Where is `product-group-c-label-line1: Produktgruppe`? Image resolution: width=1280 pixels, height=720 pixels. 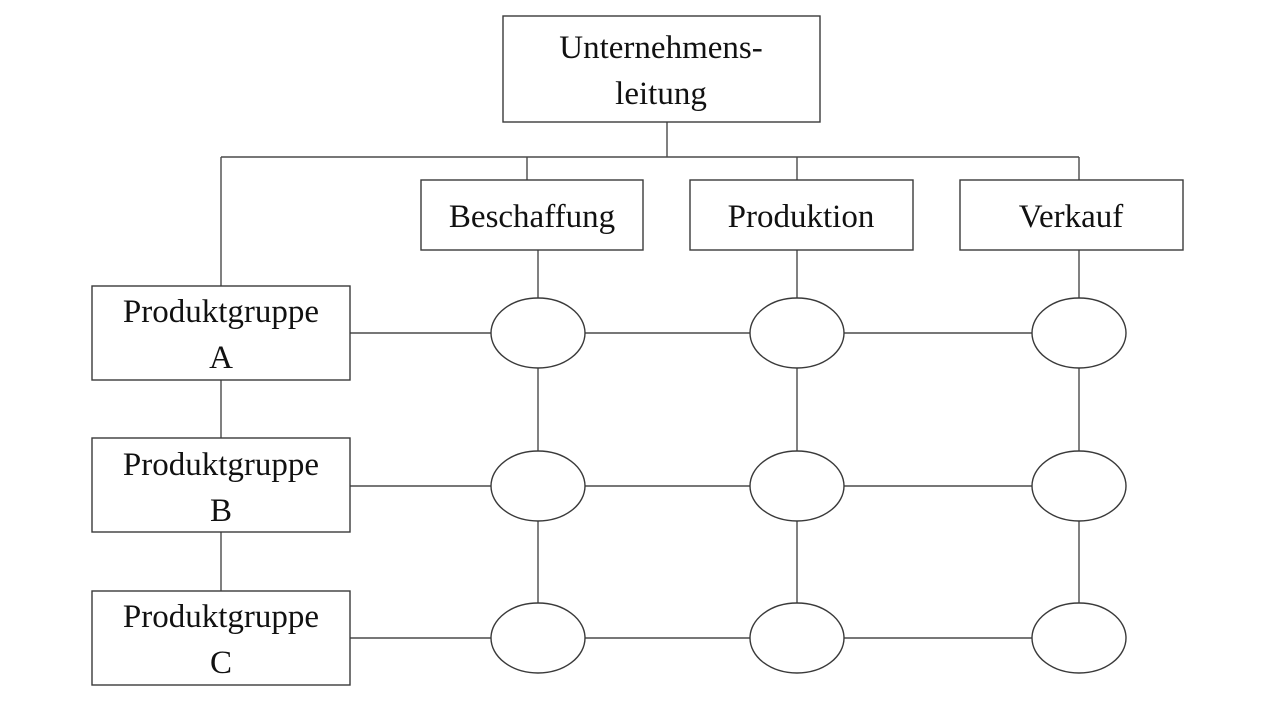
product-group-c-label-line1: Produktgruppe is located at coordinates (221, 617).